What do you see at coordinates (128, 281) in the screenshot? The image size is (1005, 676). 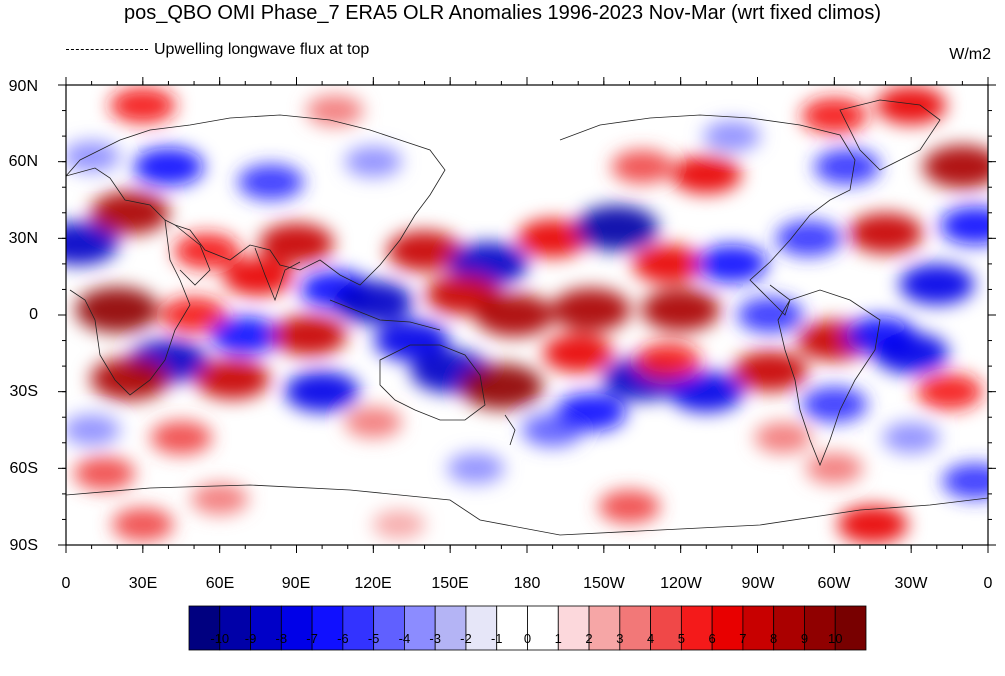 I see `coastline-africa` at bounding box center [128, 281].